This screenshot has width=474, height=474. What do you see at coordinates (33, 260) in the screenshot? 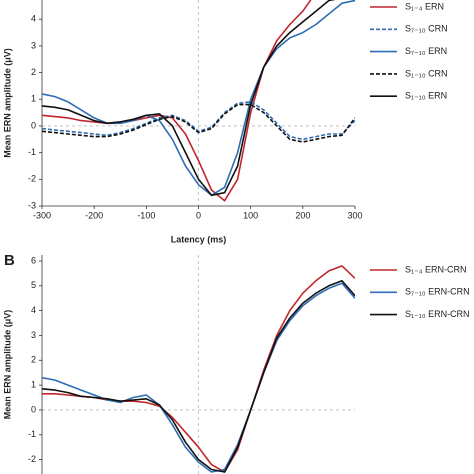
I see `y-tick-label: 6` at bounding box center [33, 260].